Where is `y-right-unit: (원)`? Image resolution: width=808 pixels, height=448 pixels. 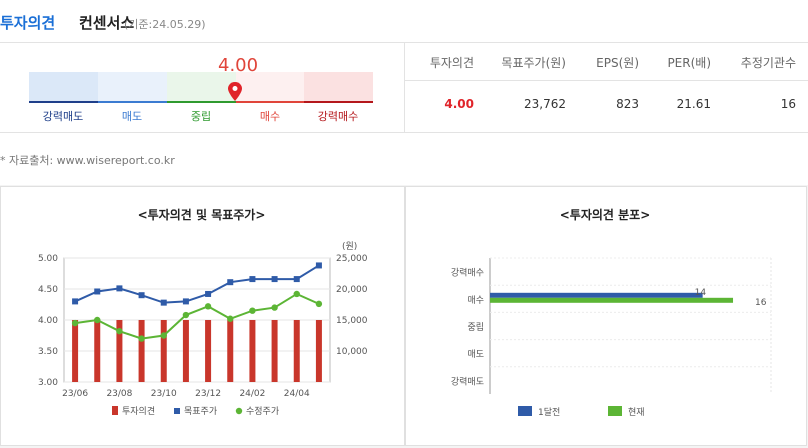
y-right-unit: (원) is located at coordinates (349, 246).